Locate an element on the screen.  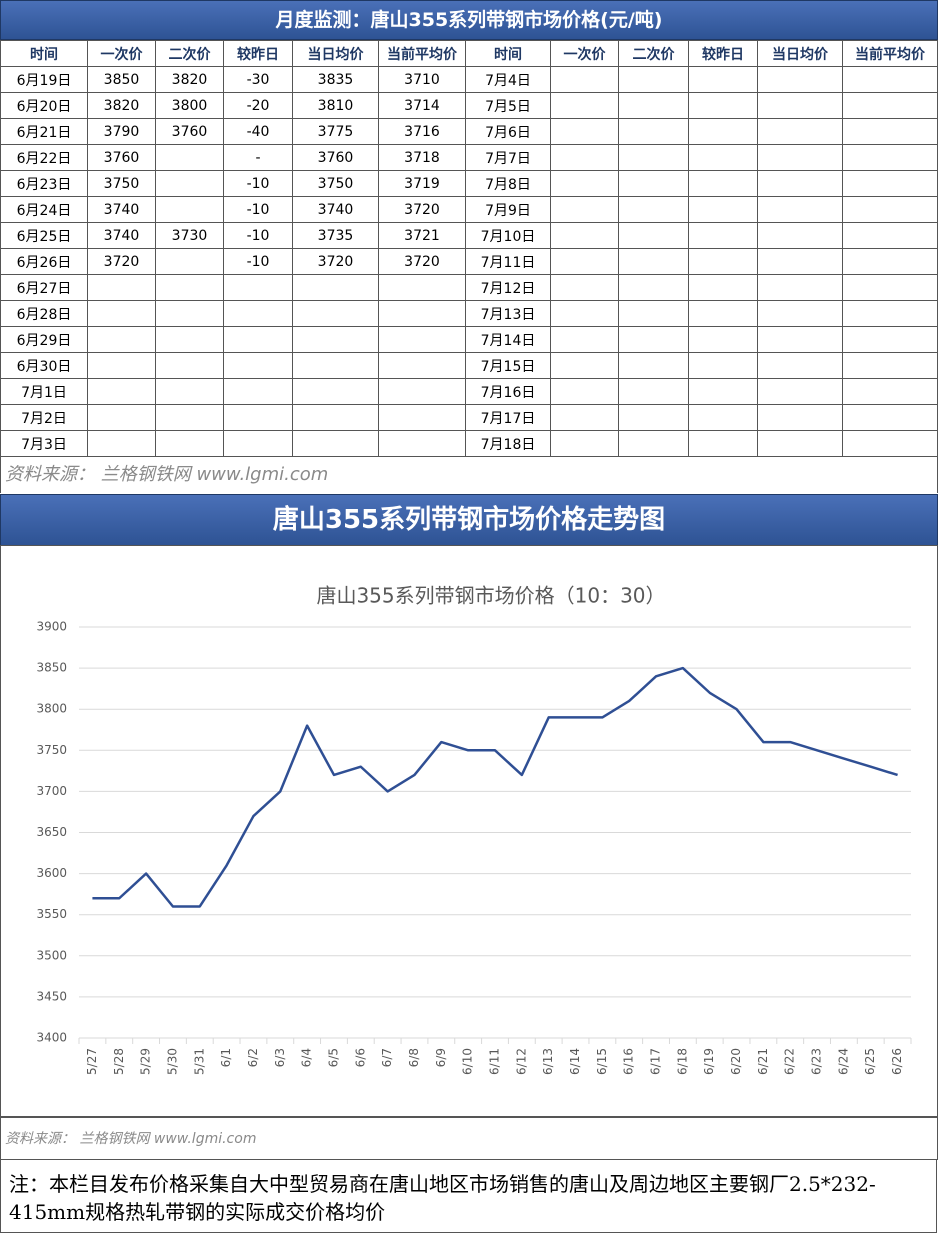
x-tick-label: 6/10 is located at coordinates (468, 1061).